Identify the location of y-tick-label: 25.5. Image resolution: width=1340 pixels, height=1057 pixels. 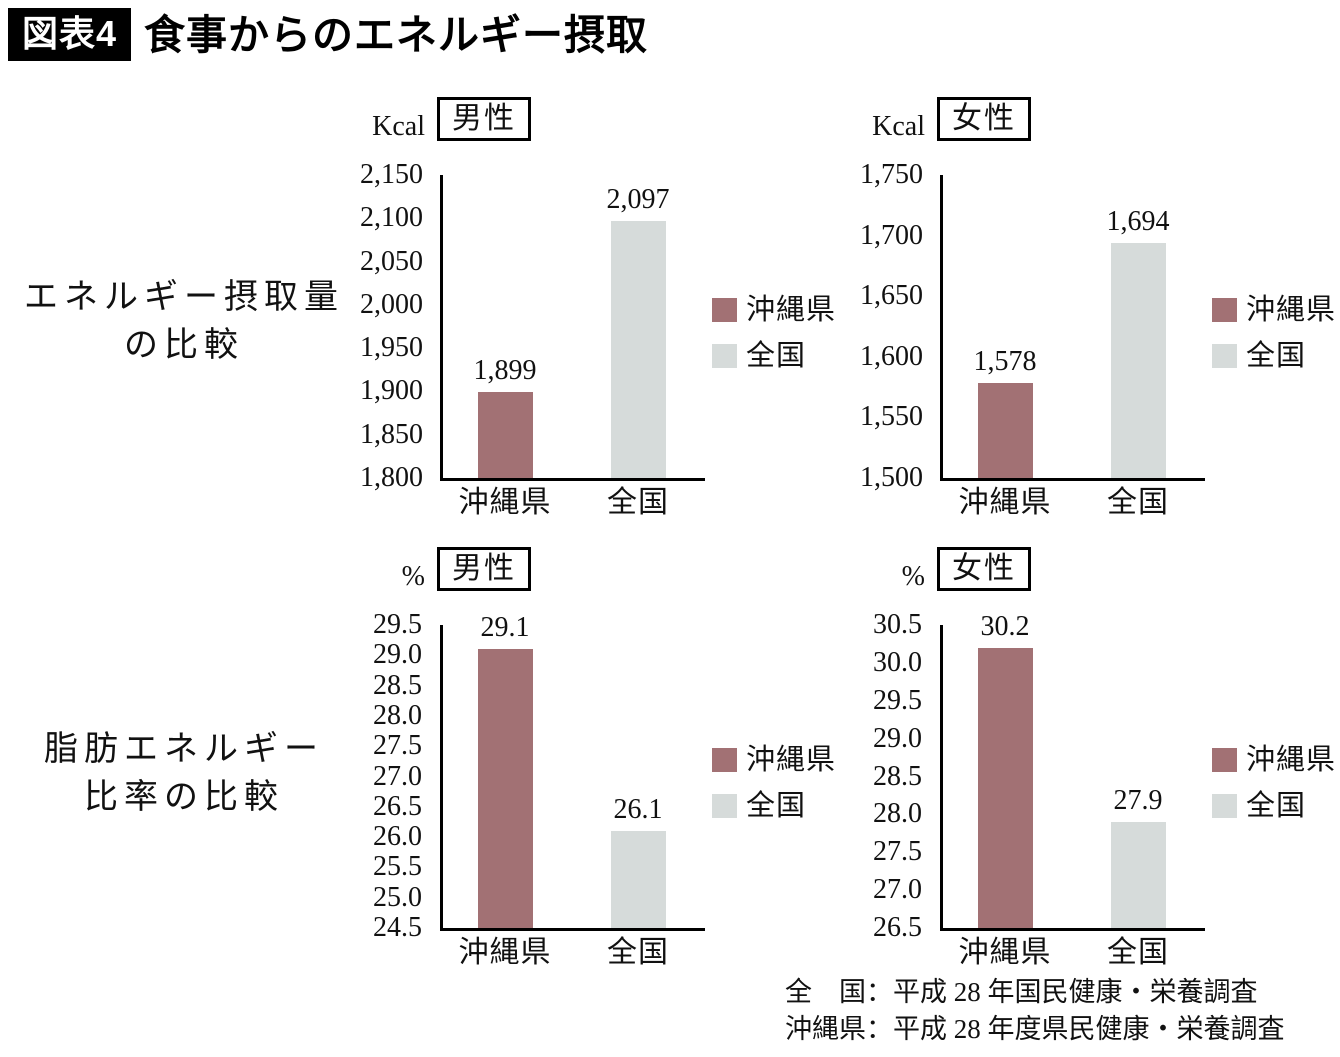
(397, 867).